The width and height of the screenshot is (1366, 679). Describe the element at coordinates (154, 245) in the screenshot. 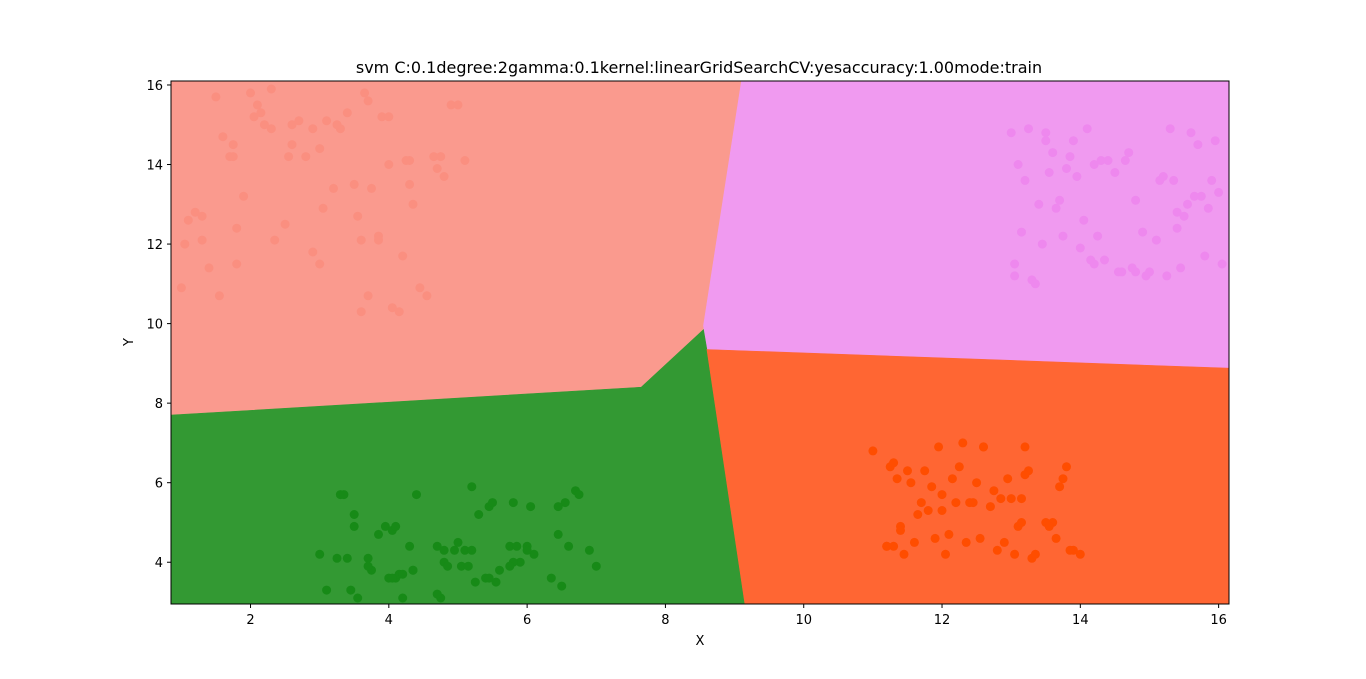

I see `y-tick-label: 12` at that location.